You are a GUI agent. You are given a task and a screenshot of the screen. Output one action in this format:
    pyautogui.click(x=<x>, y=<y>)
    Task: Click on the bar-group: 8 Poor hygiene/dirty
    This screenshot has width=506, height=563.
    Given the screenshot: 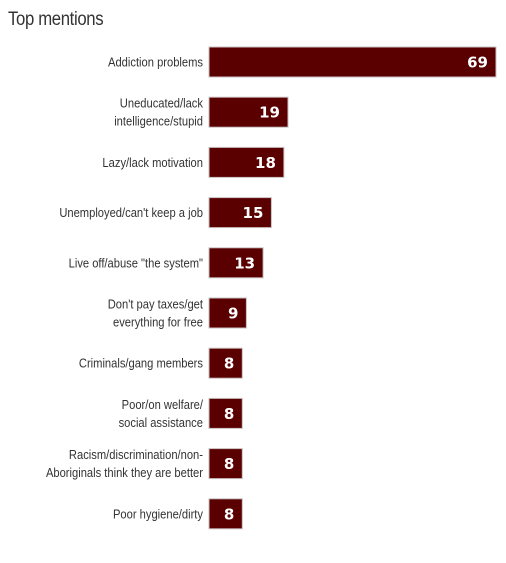 What is the action you would take?
    pyautogui.click(x=178, y=514)
    